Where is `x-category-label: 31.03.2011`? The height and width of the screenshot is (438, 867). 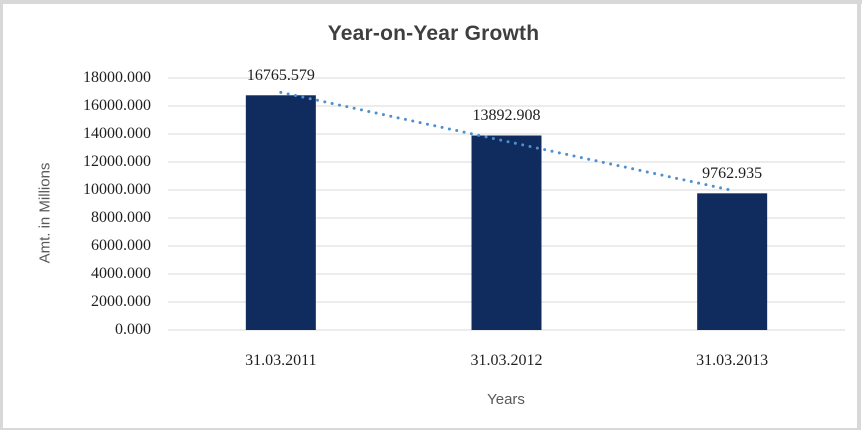 x-category-label: 31.03.2011 is located at coordinates (281, 360).